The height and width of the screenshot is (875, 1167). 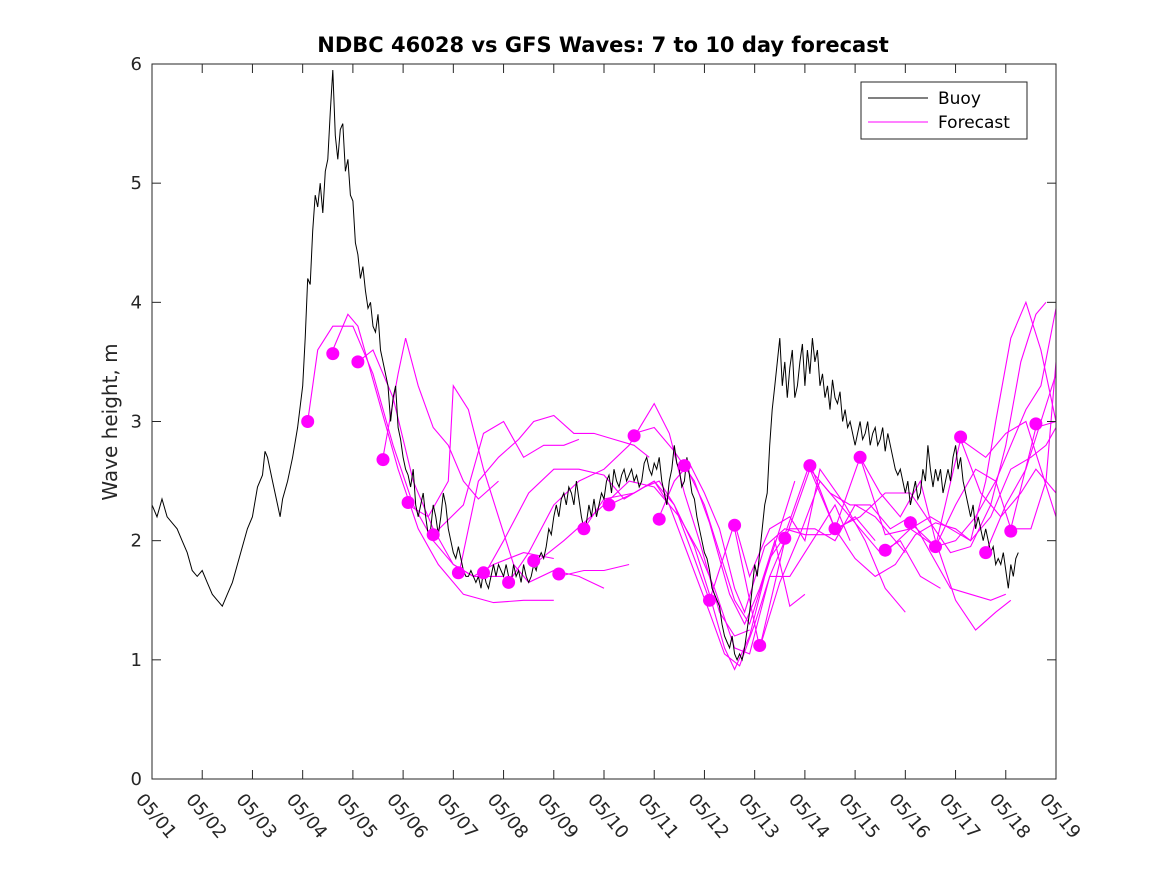 I want to click on legend-box, so click(x=944, y=110).